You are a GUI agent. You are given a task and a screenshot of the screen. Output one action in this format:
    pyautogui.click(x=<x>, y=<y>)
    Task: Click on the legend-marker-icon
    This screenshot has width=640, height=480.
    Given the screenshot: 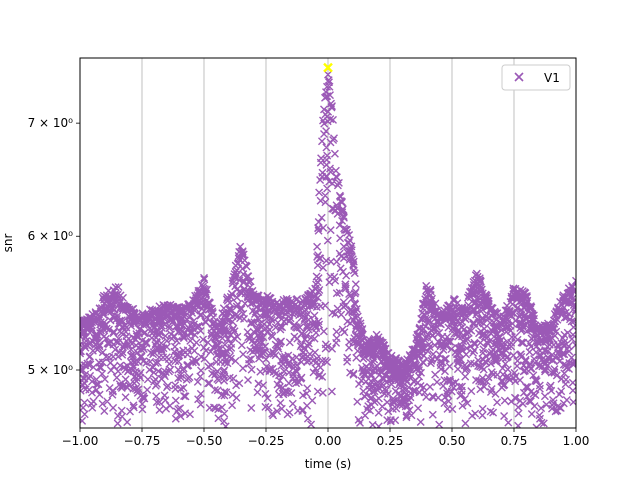 What is the action you would take?
    pyautogui.click(x=519, y=77)
    